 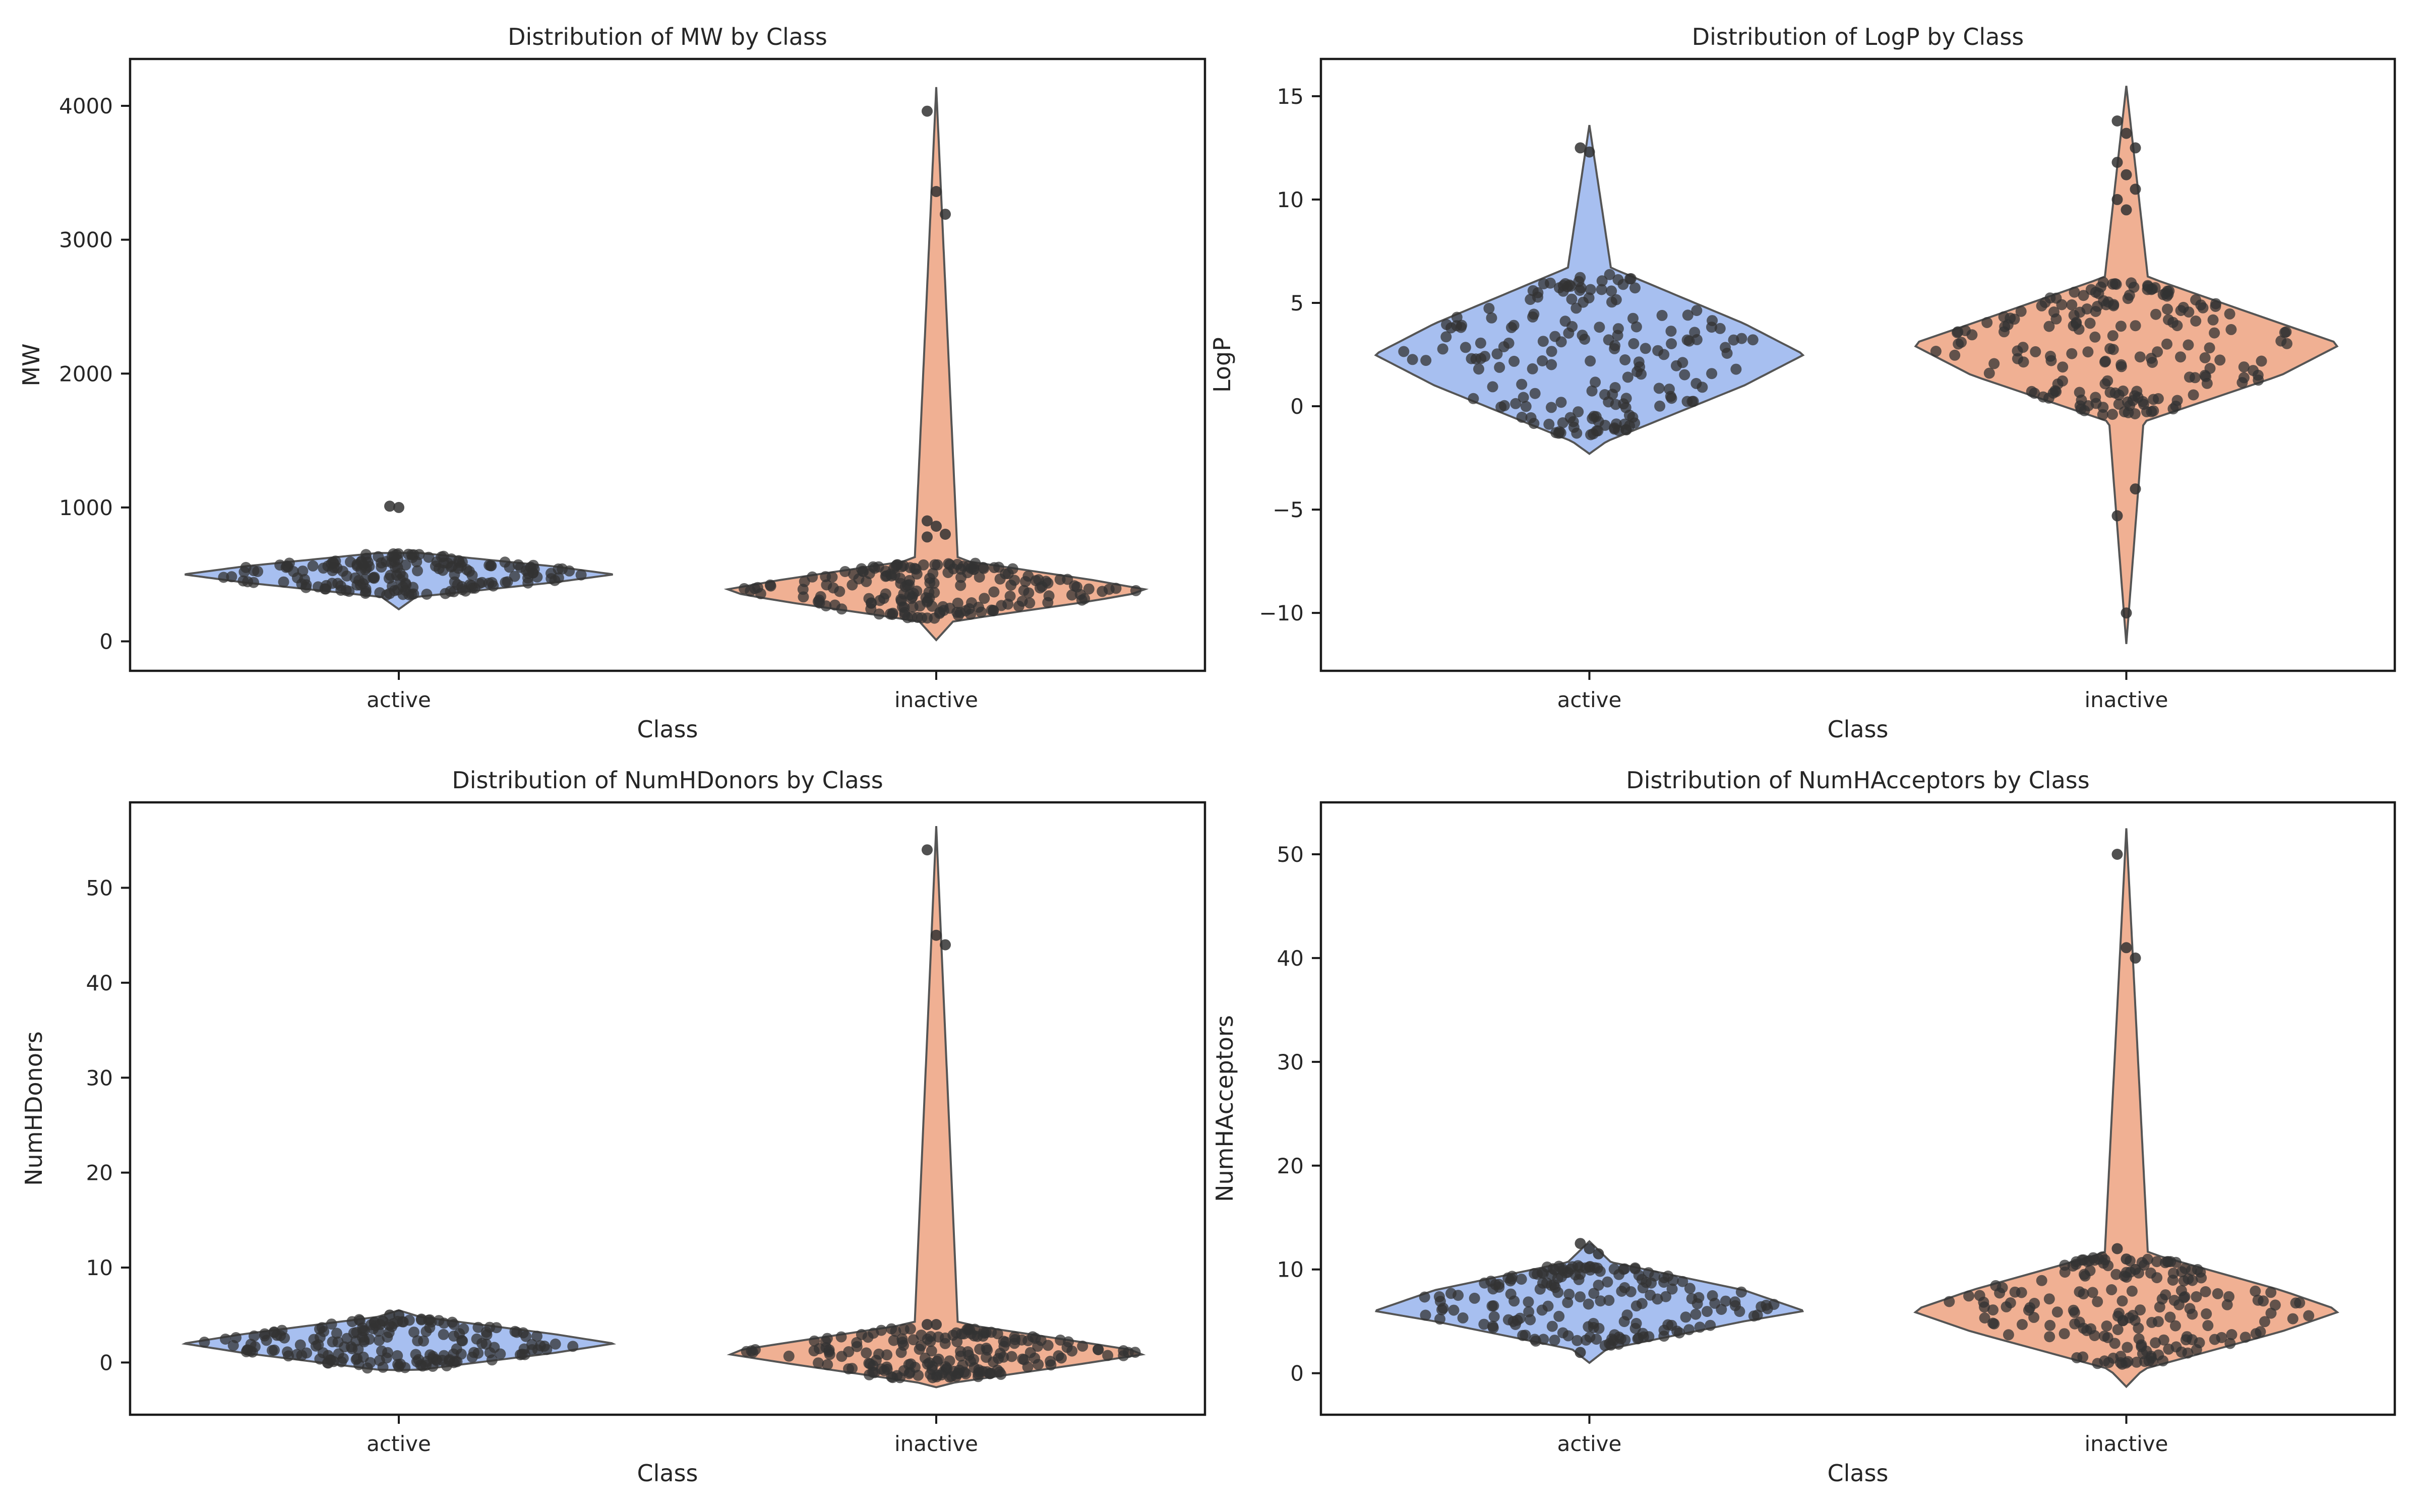 I want to click on y-axis-label: LogP, so click(x=1222, y=365).